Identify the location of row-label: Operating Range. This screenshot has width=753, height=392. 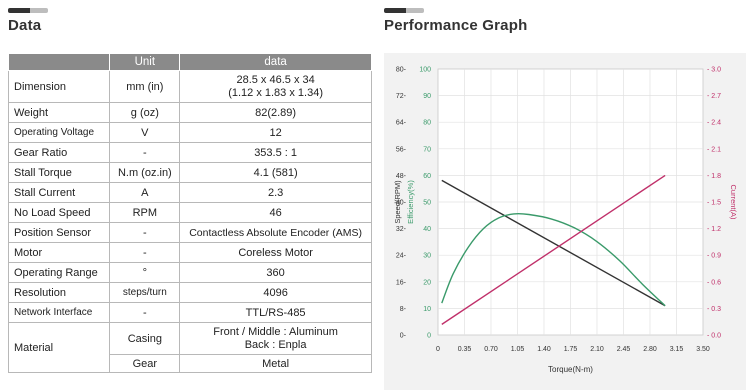
(59, 272).